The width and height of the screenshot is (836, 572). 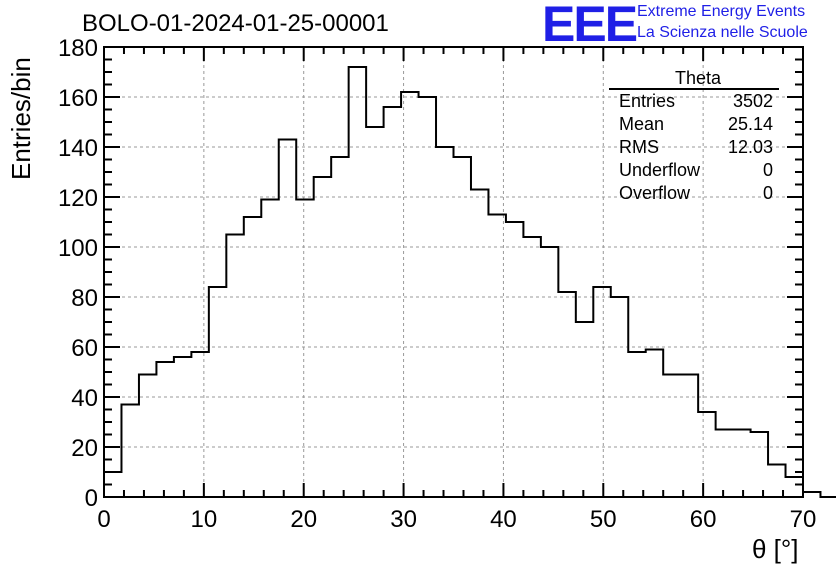 I want to click on x-tick-label: 50, so click(x=603, y=519).